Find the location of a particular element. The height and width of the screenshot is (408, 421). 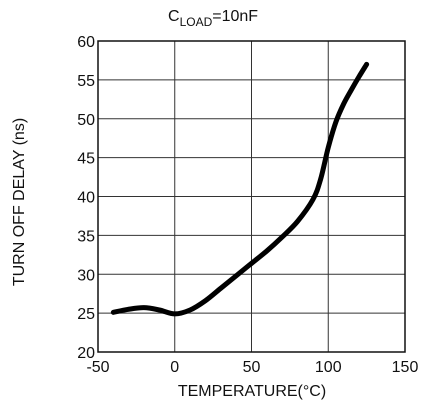

chart-title-subscript: LOAD is located at coordinates (196, 22).